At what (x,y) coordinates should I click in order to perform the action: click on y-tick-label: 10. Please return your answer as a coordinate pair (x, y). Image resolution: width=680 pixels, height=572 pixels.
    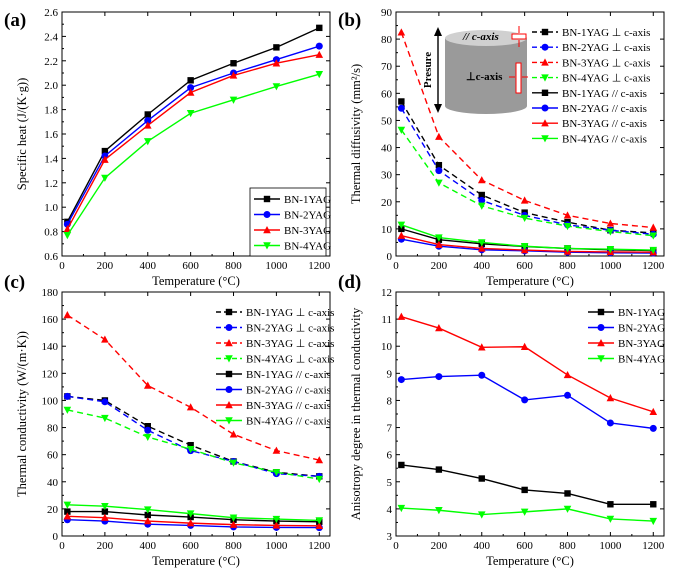
    Looking at the image, I should click on (387, 230).